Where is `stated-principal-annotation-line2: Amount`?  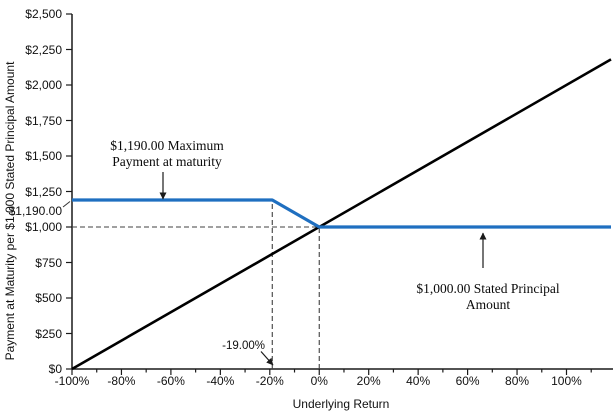
stated-principal-annotation-line2: Amount is located at coordinates (488, 304).